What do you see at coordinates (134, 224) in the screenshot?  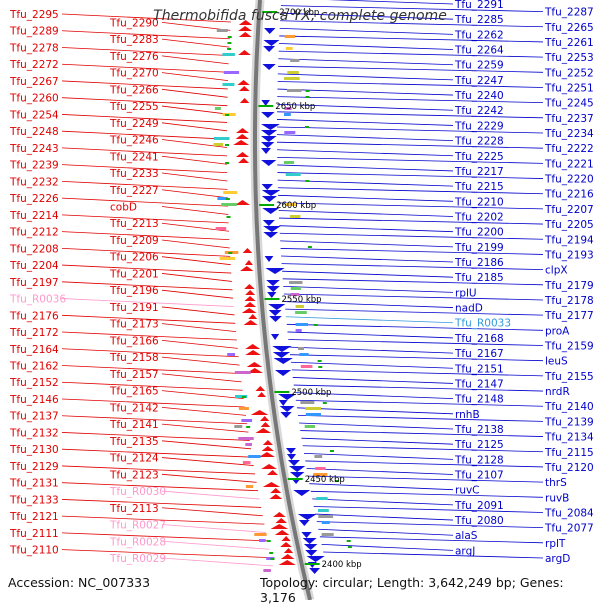 I see `gene-label: Tfu_2213` at bounding box center [134, 224].